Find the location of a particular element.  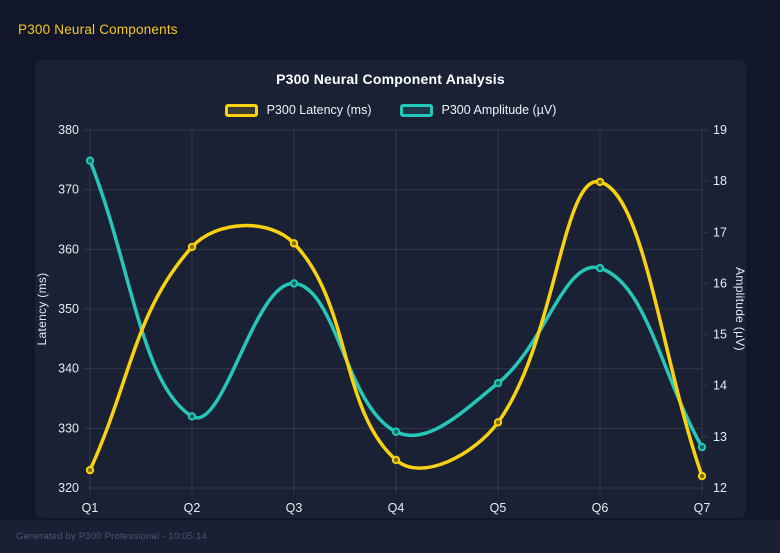

legend-item-latency: P300 Latency (ms) is located at coordinates (298, 110).